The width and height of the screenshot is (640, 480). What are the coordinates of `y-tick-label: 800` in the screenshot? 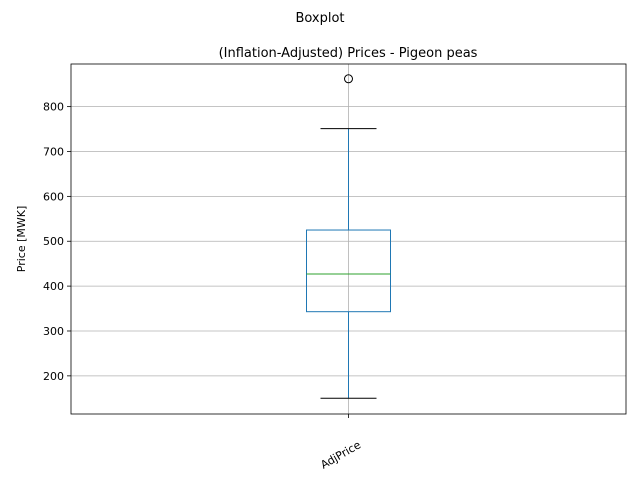 It's located at (53, 107).